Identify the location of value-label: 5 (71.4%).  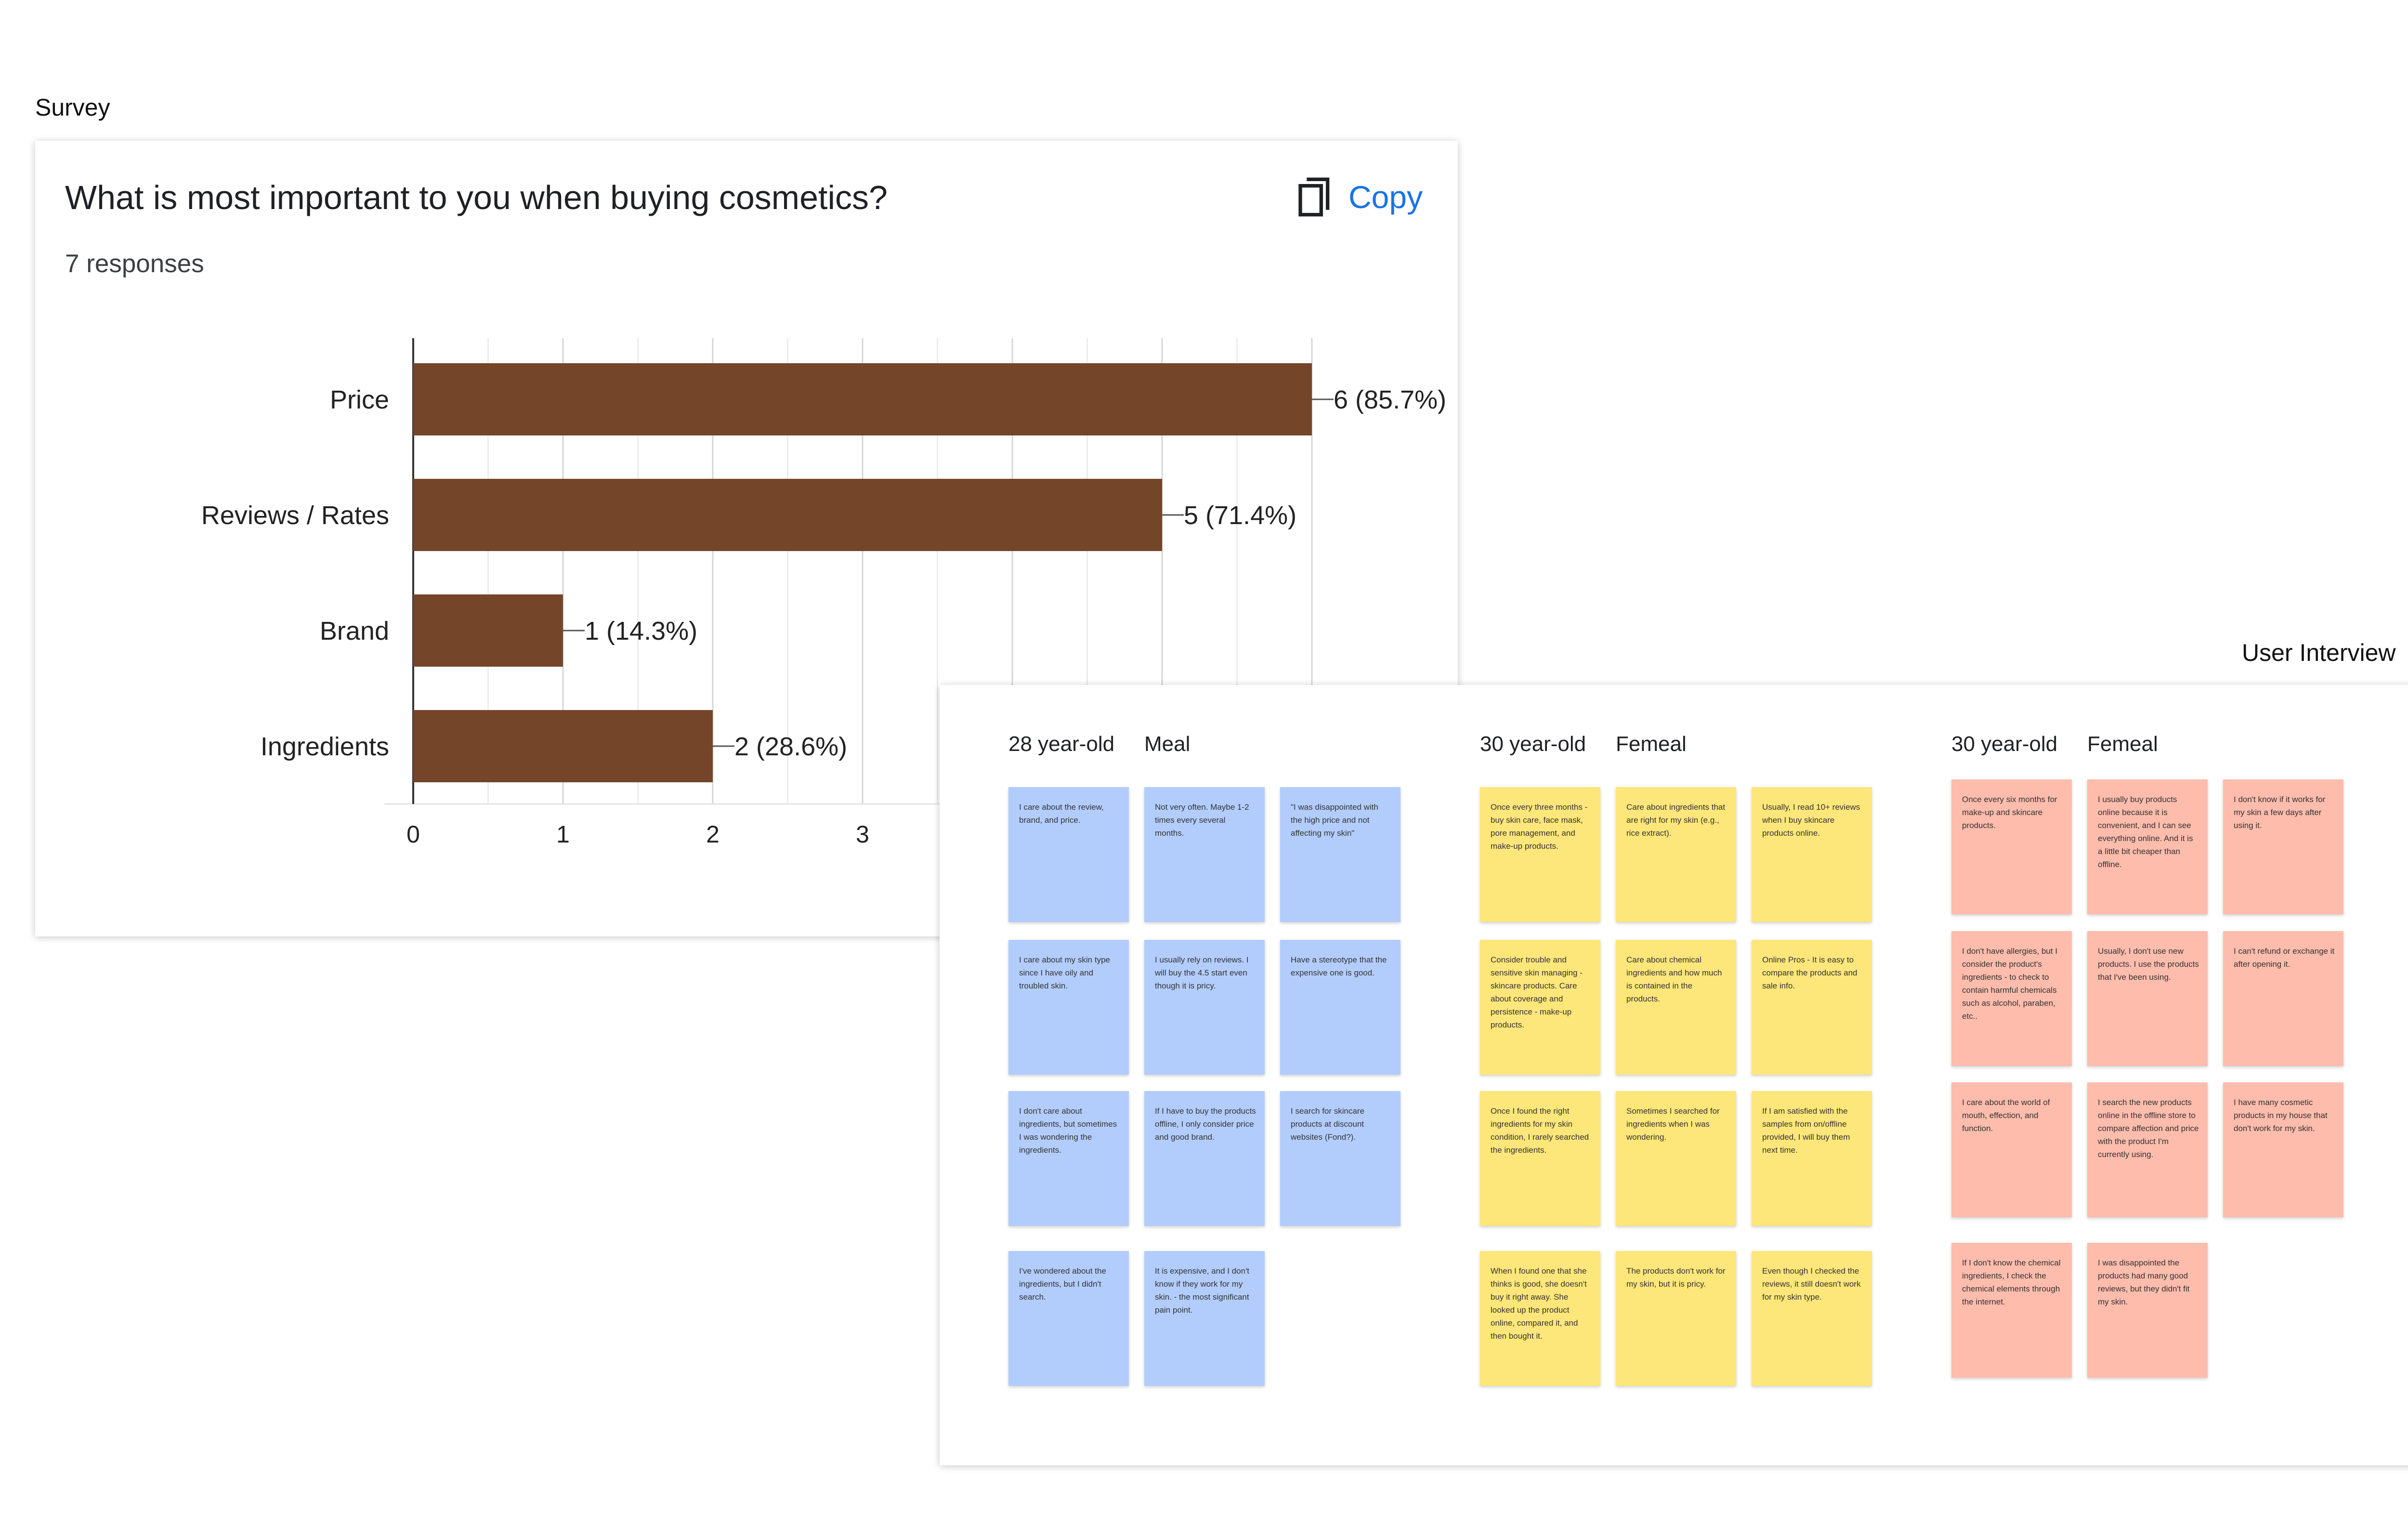
(1240, 515).